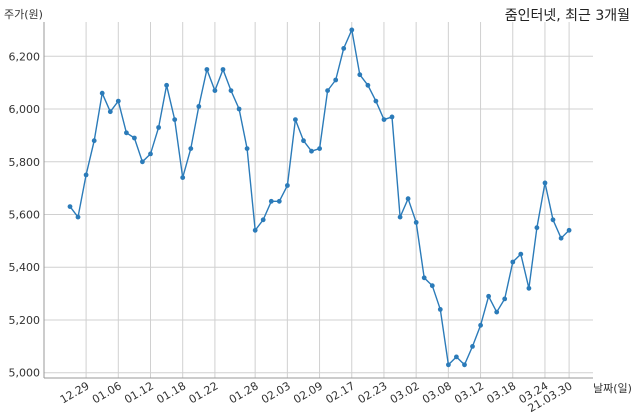  Describe the element at coordinates (373, 392) in the screenshot. I see `x-tick-label: 02.23` at that location.